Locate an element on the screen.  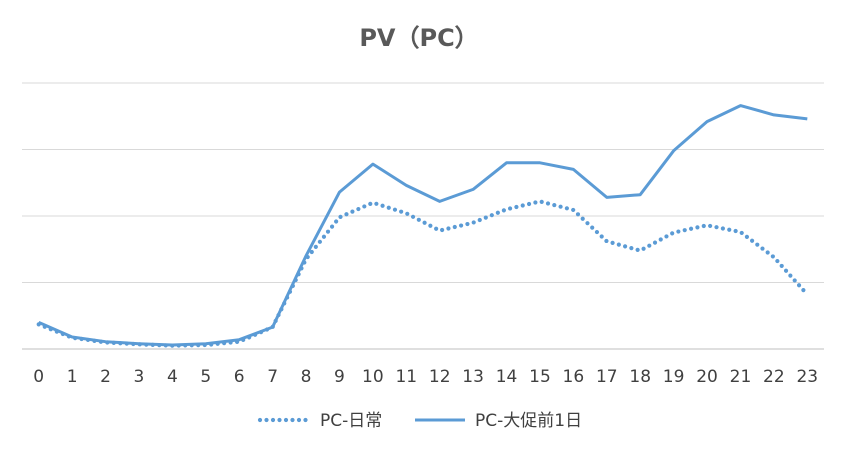
x-tick-label: 4 is located at coordinates (172, 377).